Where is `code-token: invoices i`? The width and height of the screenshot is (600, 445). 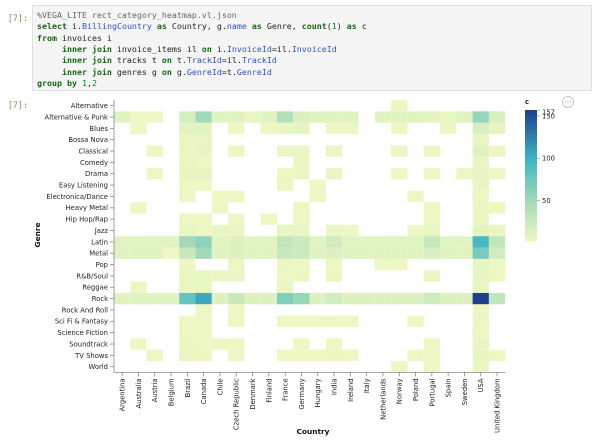
code-token: invoices i is located at coordinates (84, 37).